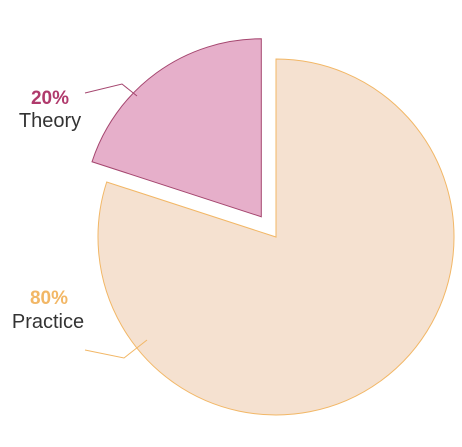  Describe the element at coordinates (50, 121) in the screenshot. I see `data-label-theory-name: Theory` at that location.